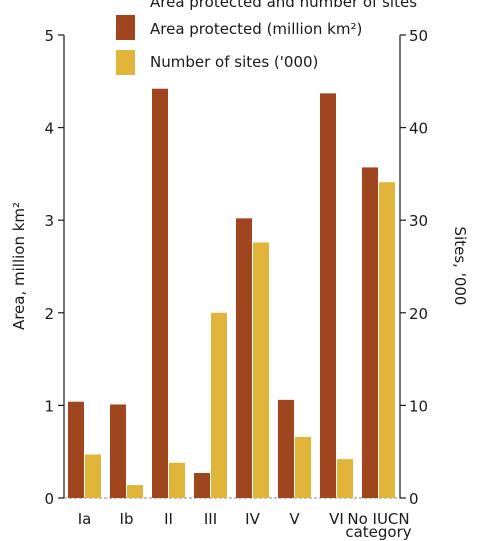  I want to click on legend-swatch-area, so click(125, 27).